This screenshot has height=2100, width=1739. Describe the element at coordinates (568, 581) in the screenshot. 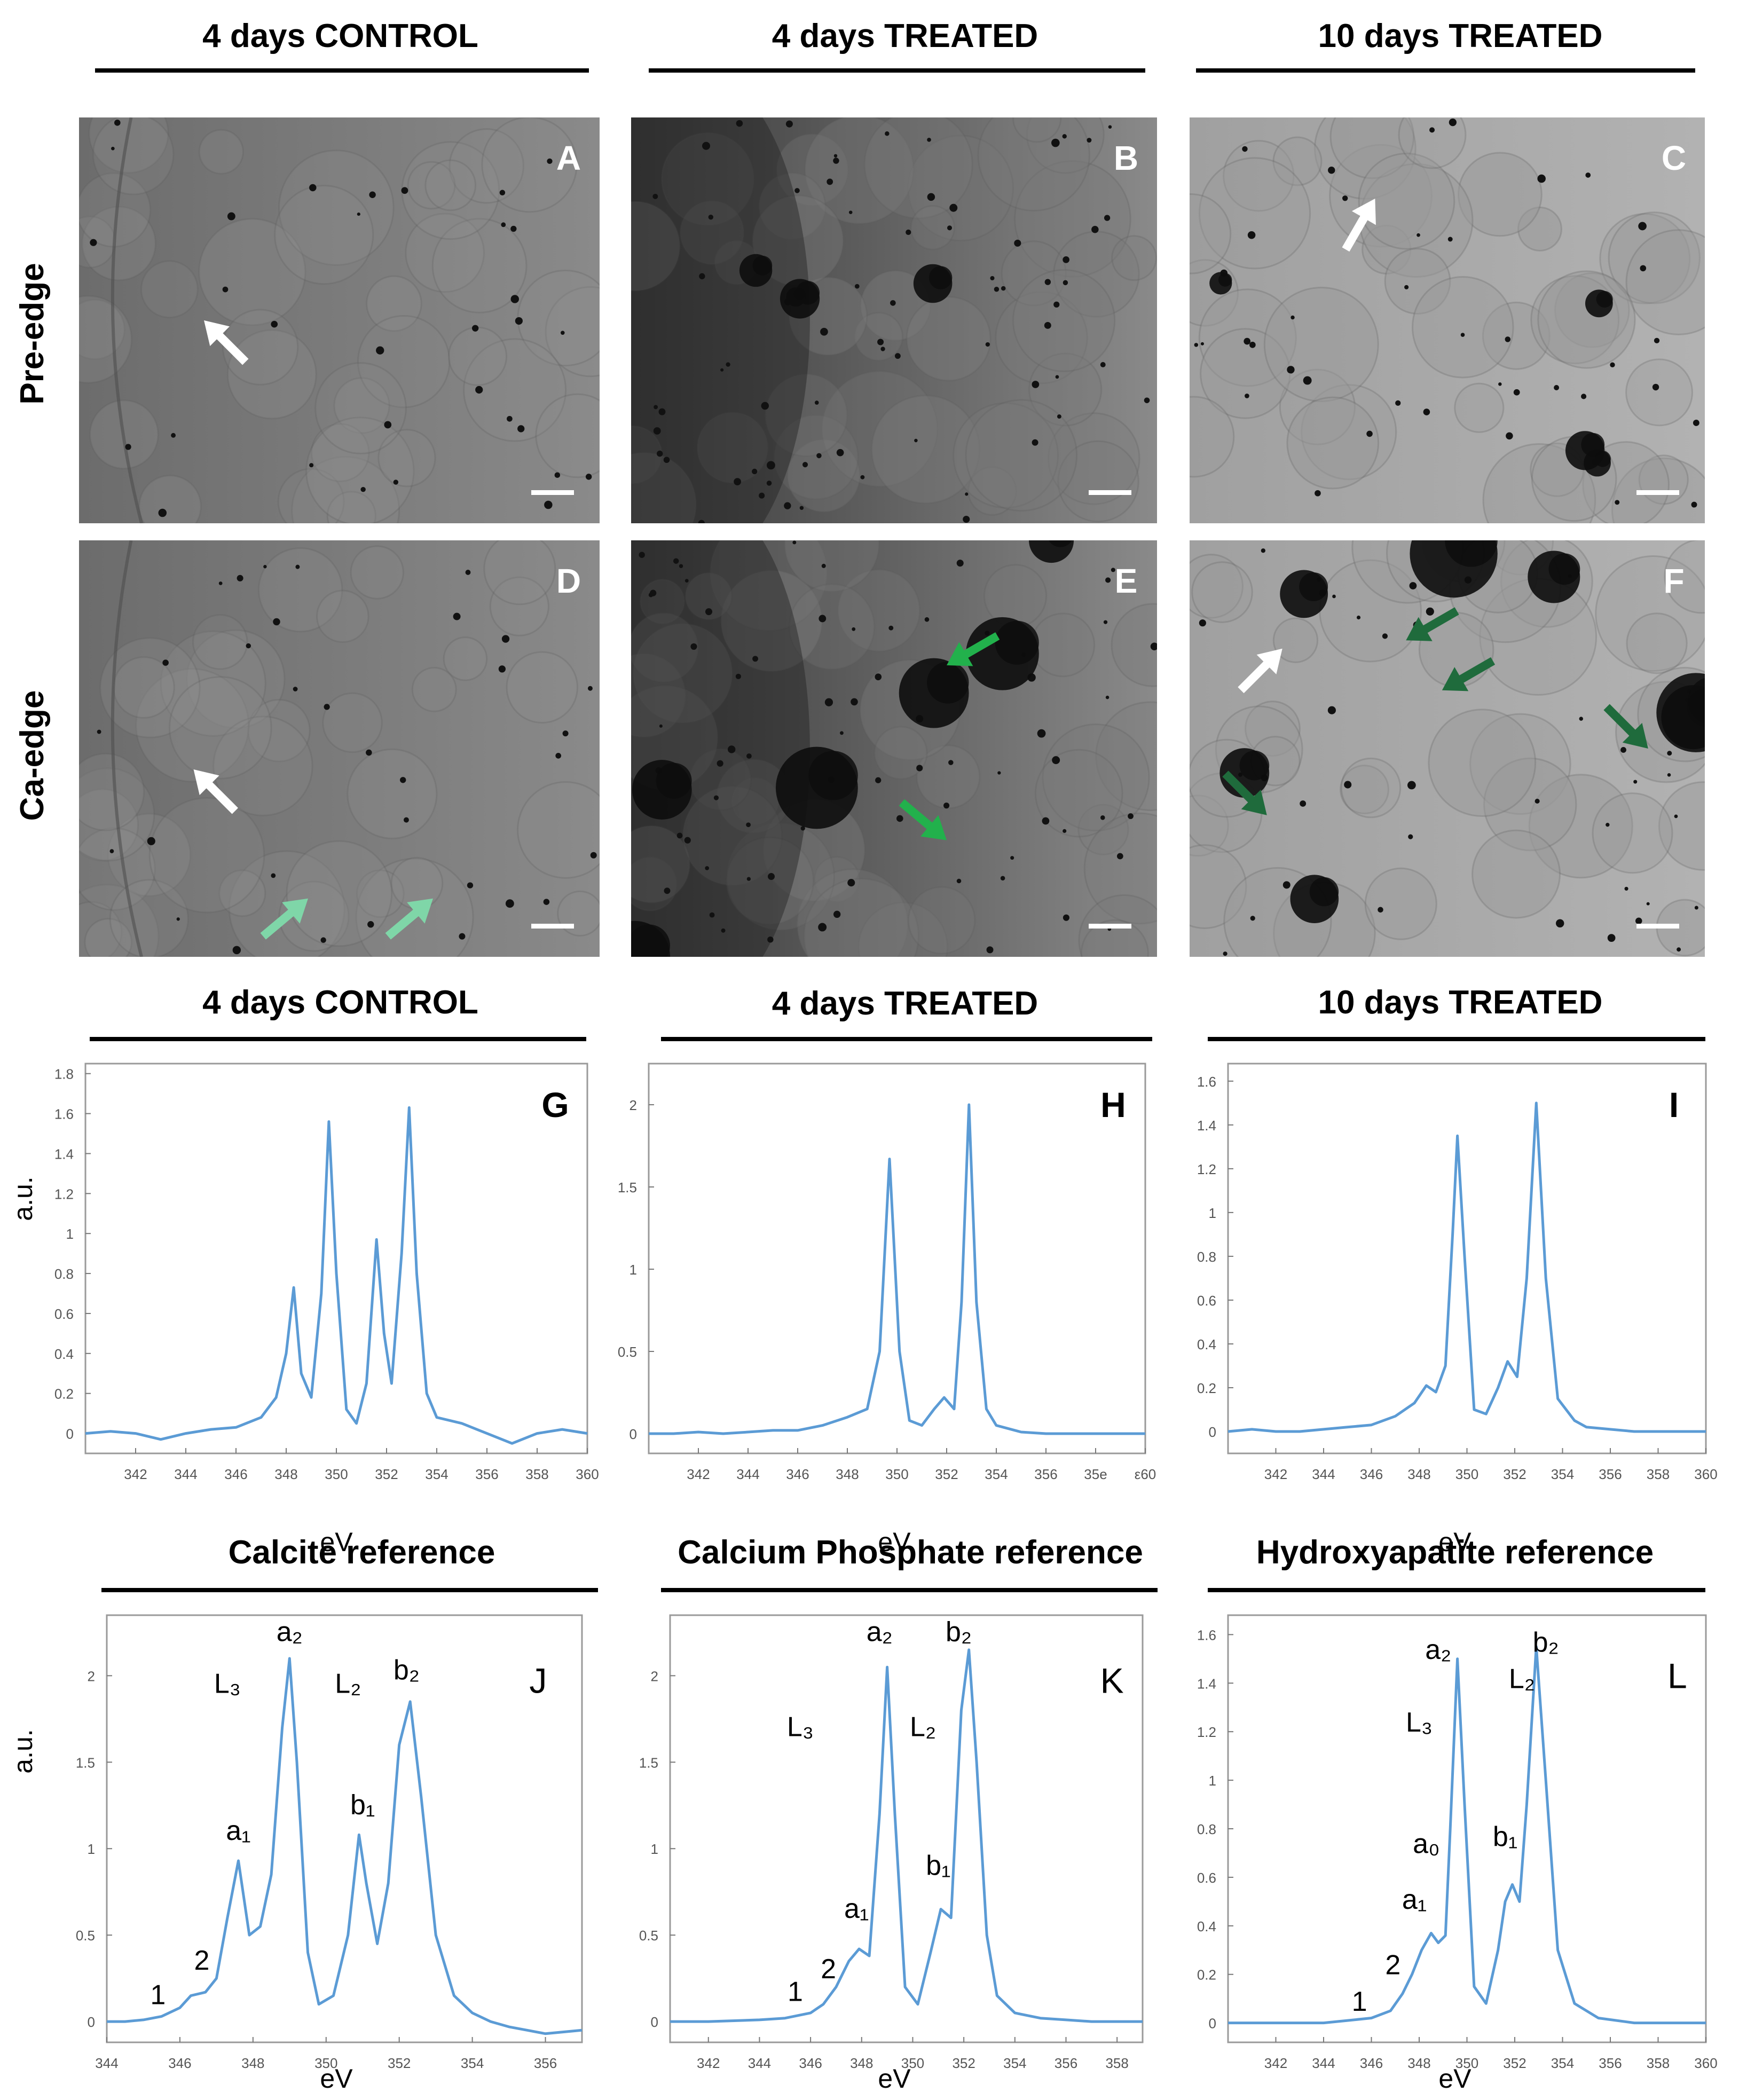

I see `panel-letter: D` at that location.